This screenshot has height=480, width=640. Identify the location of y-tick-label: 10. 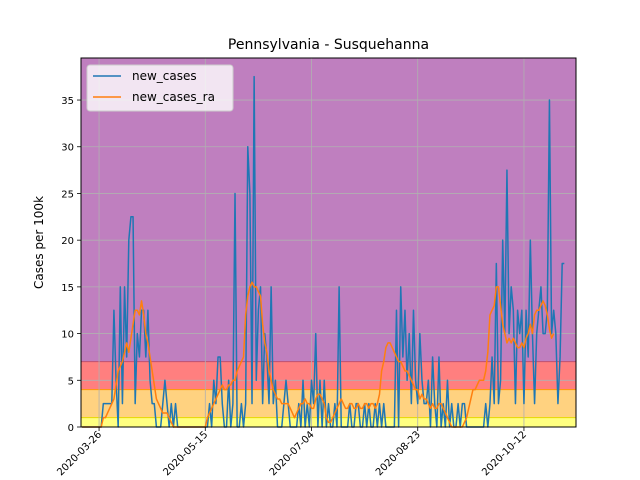
(67, 335).